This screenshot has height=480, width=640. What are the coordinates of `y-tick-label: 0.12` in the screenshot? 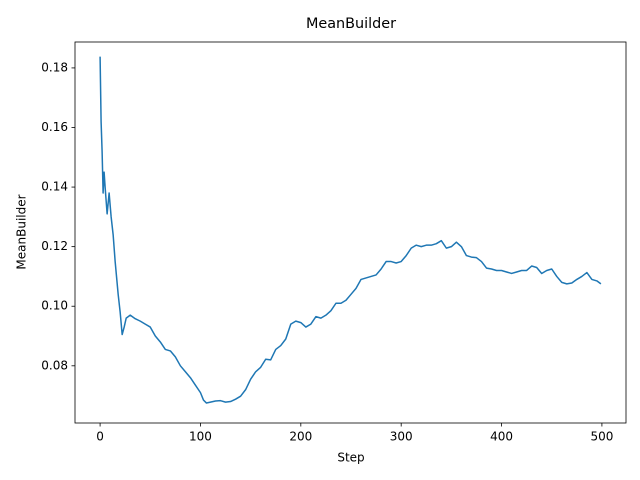 It's located at (54, 246).